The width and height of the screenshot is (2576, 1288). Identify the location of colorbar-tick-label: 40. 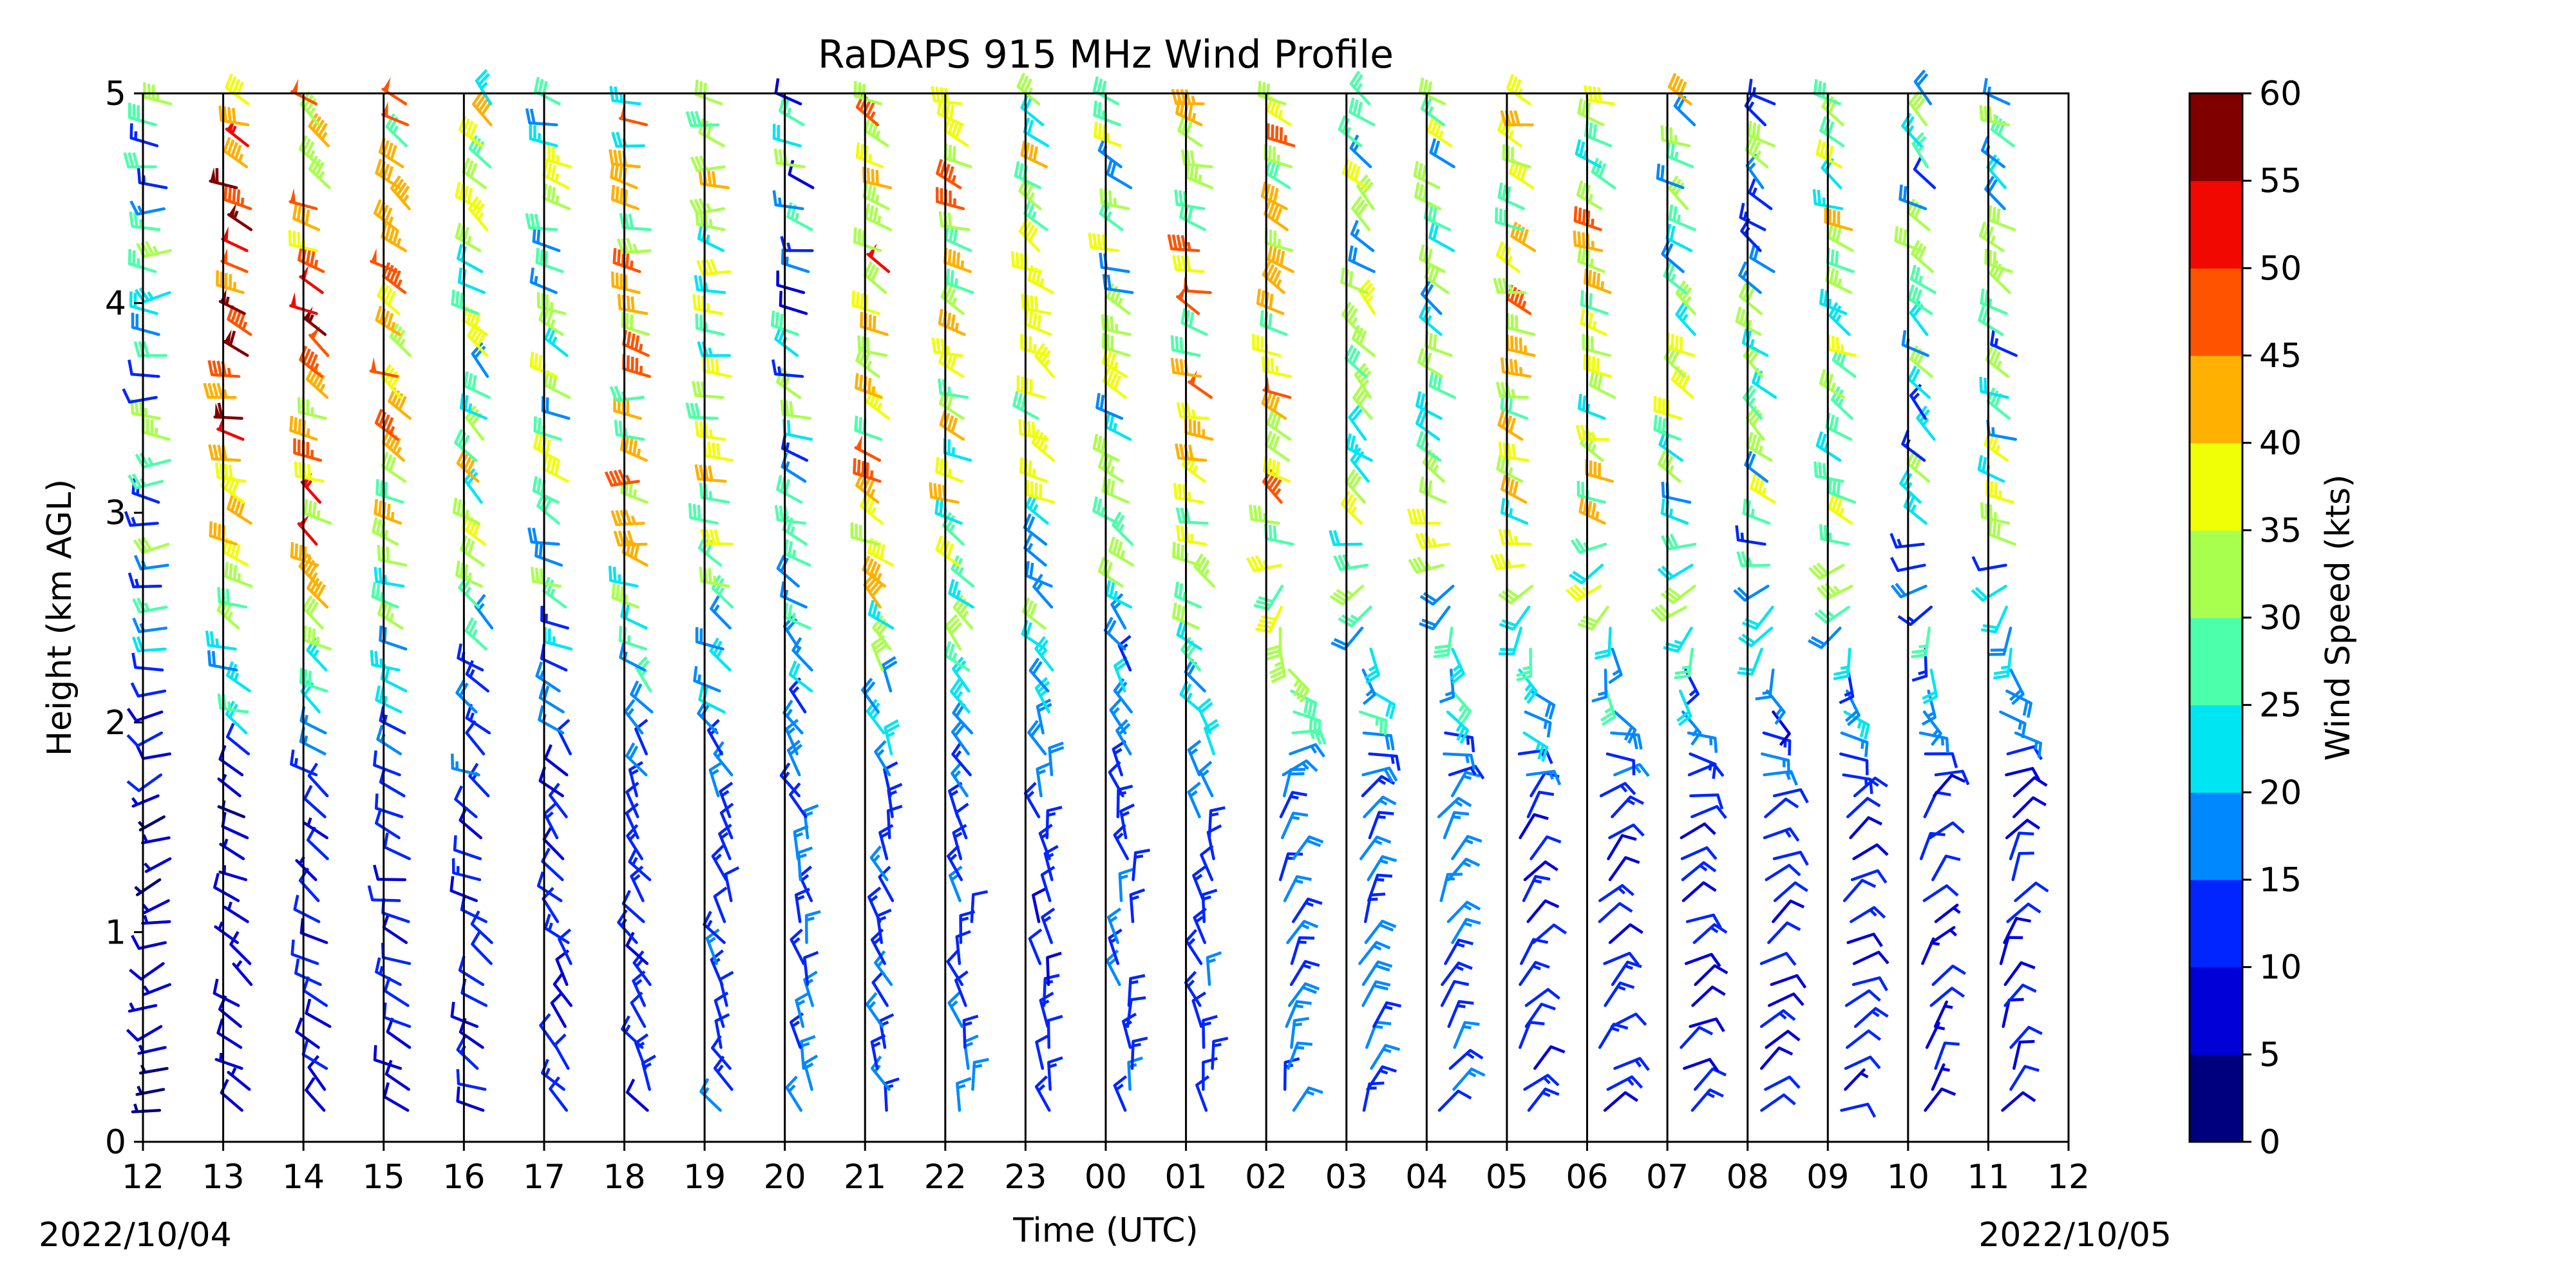
(2280, 444).